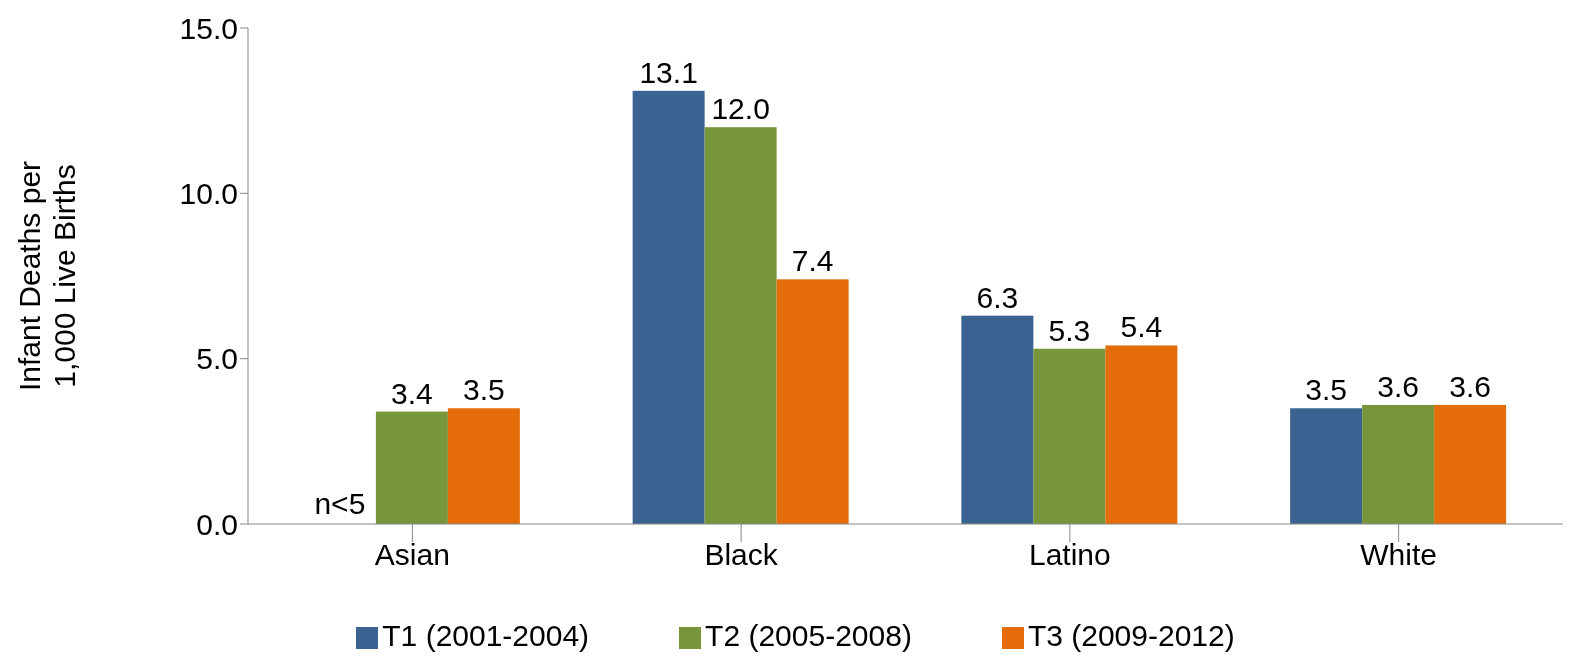 Image resolution: width=1581 pixels, height=669 pixels. I want to click on data-label: 5.3, so click(1069, 330).